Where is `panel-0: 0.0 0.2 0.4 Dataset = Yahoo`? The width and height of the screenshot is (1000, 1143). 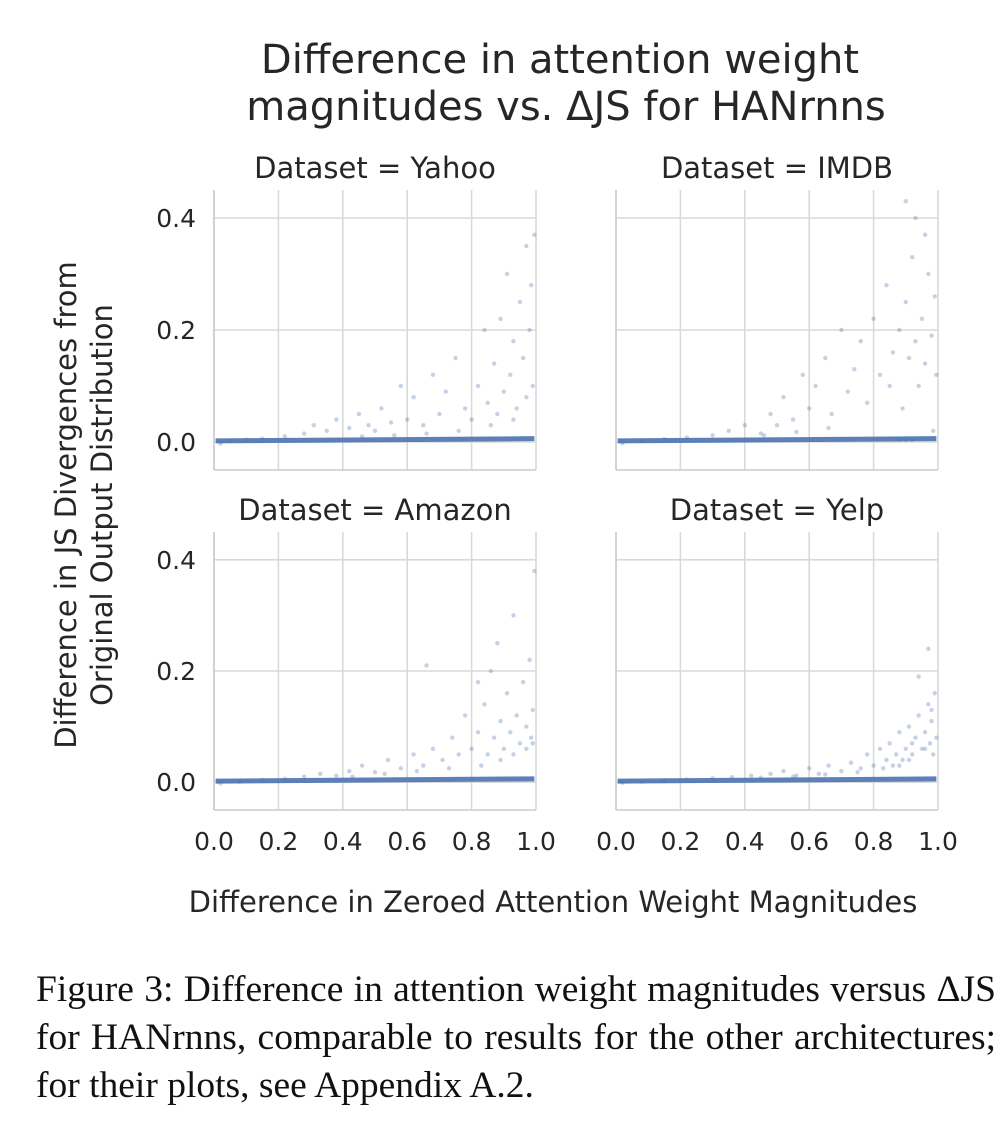 panel-0: 0.0 0.2 0.4 Dataset = Yahoo is located at coordinates (346, 311).